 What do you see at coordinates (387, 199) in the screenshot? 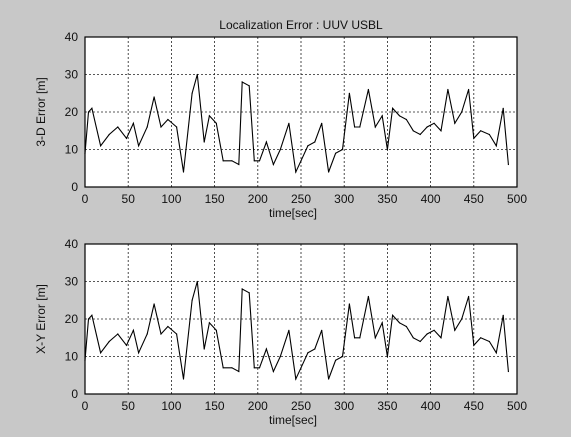
I see `x-tick-label: 350` at bounding box center [387, 199].